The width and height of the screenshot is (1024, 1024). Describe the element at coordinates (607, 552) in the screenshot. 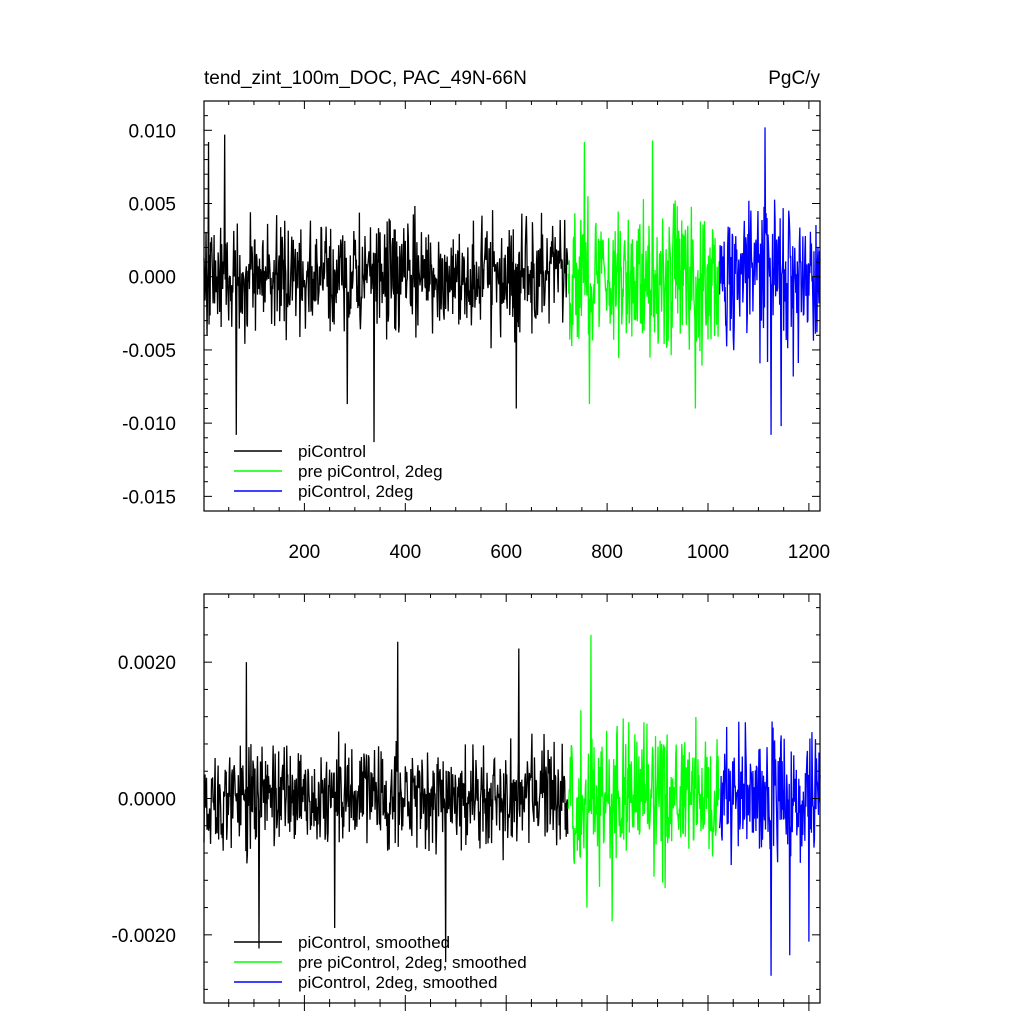

I see `x-tick-label: 800` at that location.